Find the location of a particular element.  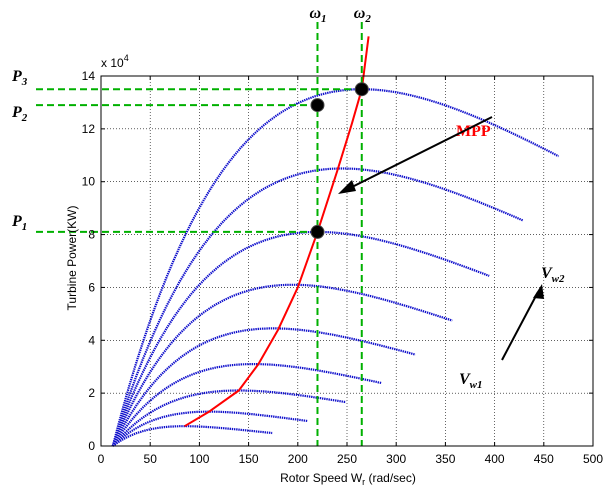

y-tick-label: 0 is located at coordinates (91, 446).